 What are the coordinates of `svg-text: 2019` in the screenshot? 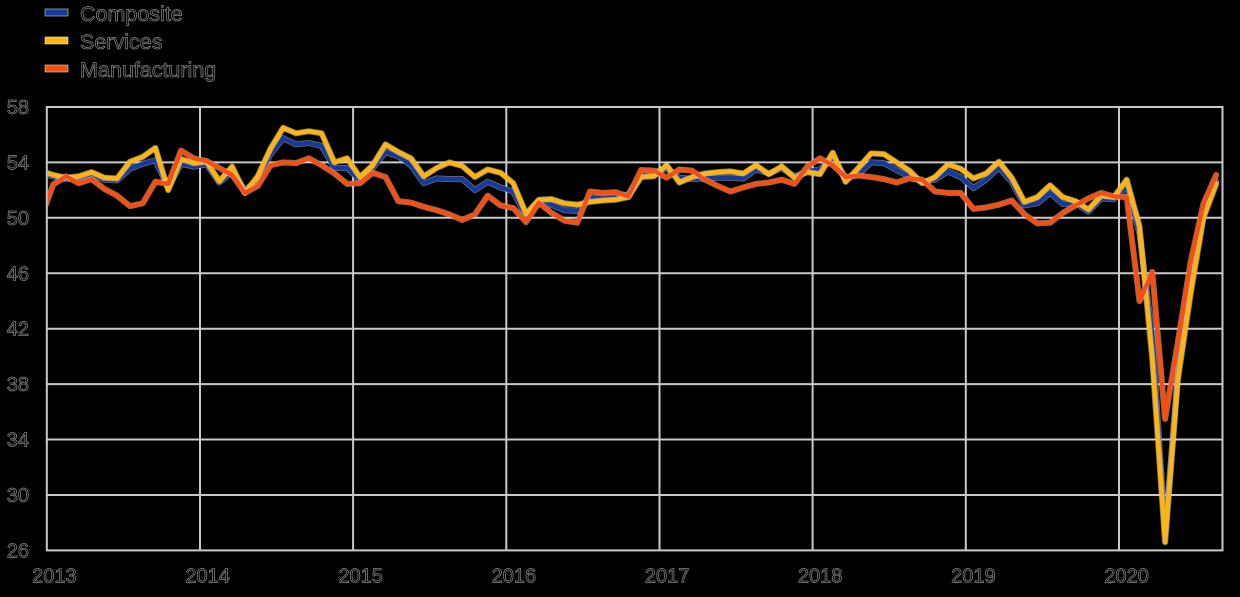 It's located at (973, 577).